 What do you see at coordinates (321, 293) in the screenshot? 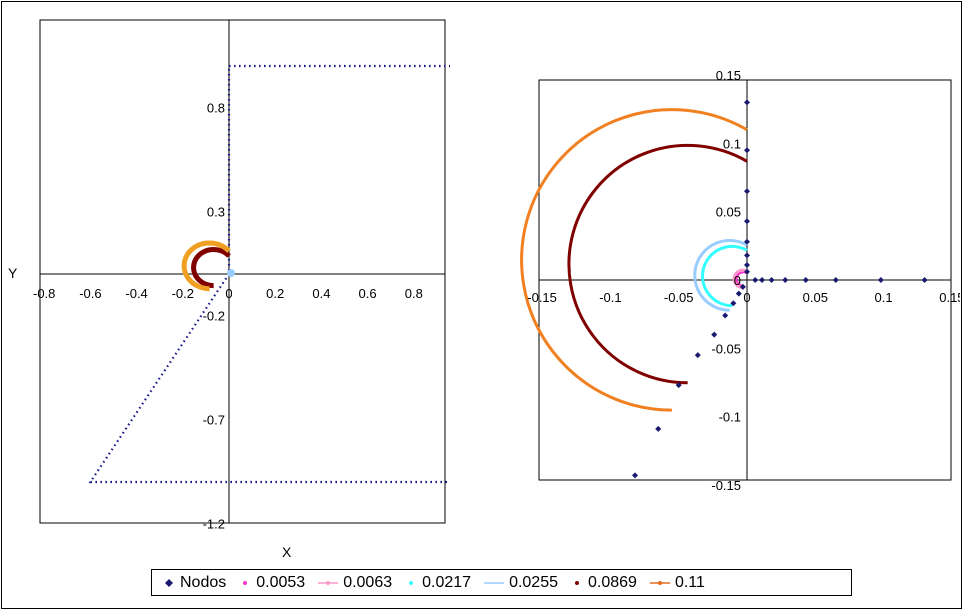
I see `left-x-tick-label: 0.4` at bounding box center [321, 293].